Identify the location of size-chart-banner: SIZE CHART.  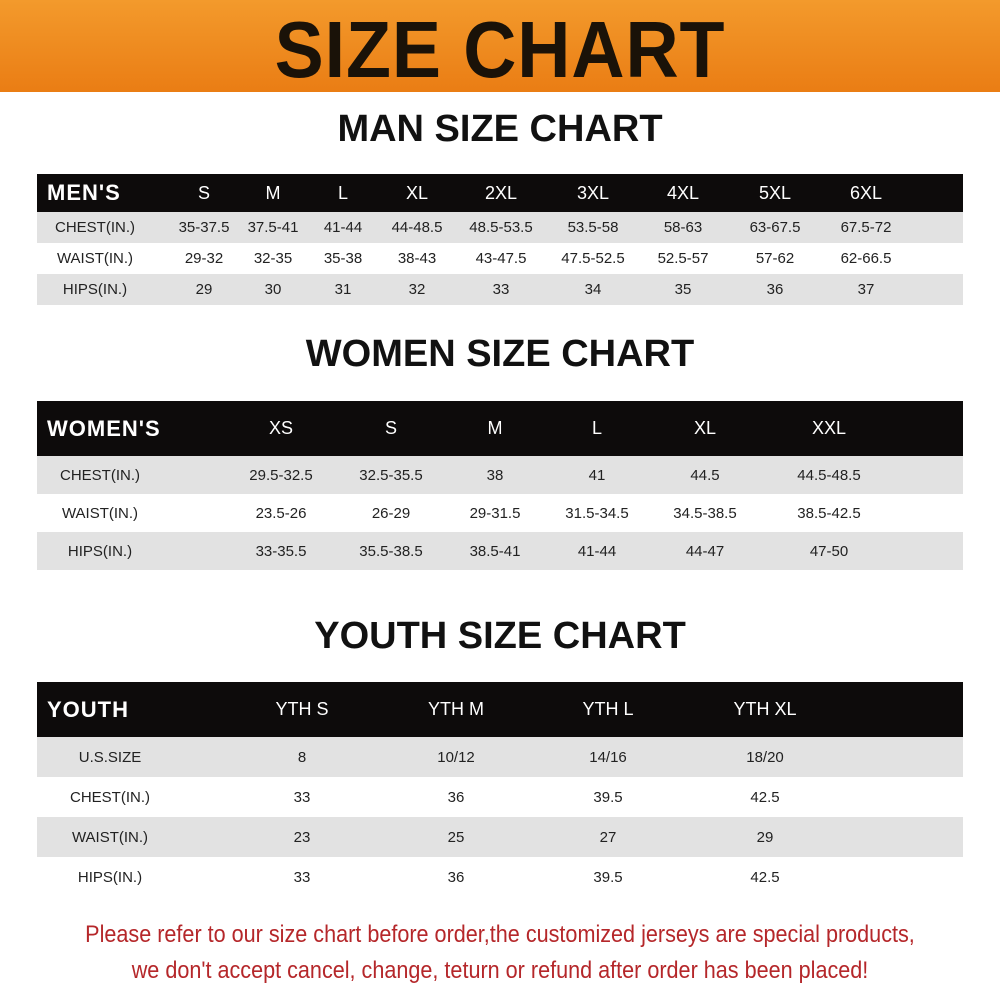
(500, 47).